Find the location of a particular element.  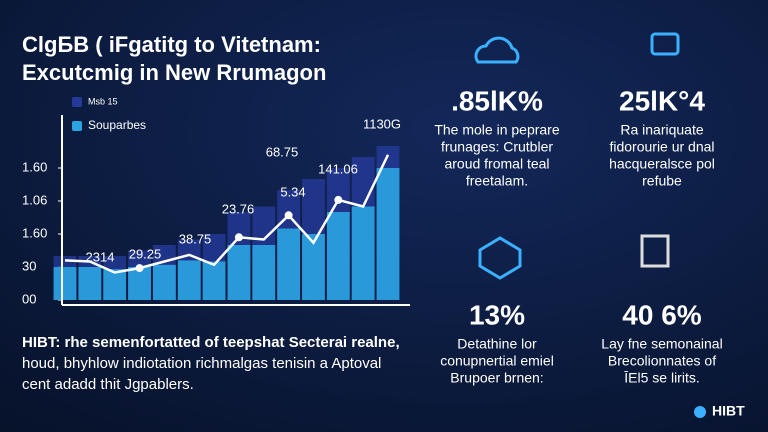

stat-text: Detathine lor is located at coordinates (497, 344).